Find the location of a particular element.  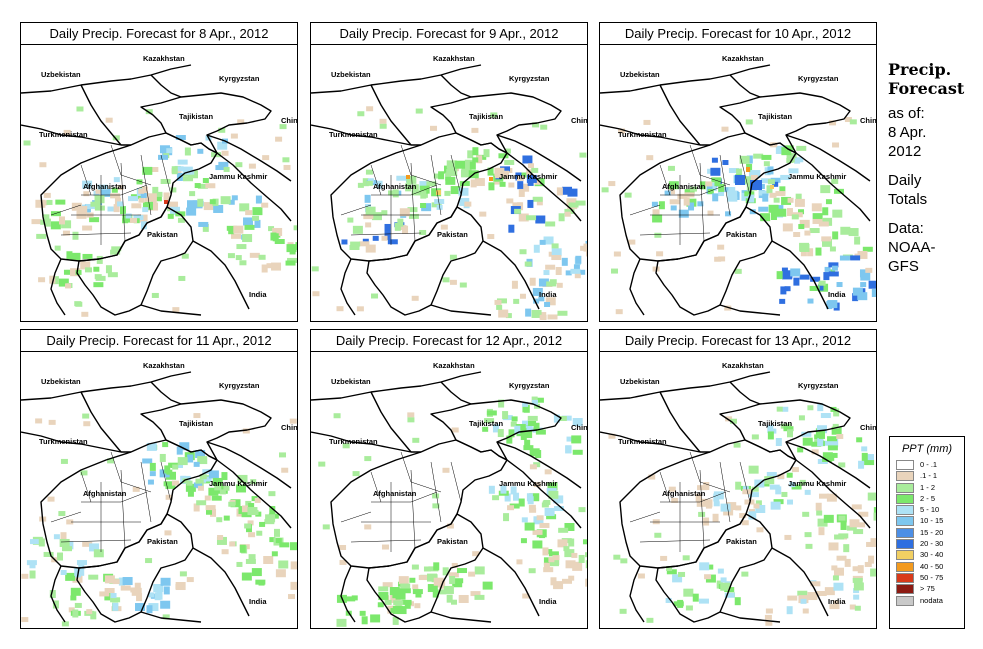

legend-label: 0 - .1 is located at coordinates (929, 464).